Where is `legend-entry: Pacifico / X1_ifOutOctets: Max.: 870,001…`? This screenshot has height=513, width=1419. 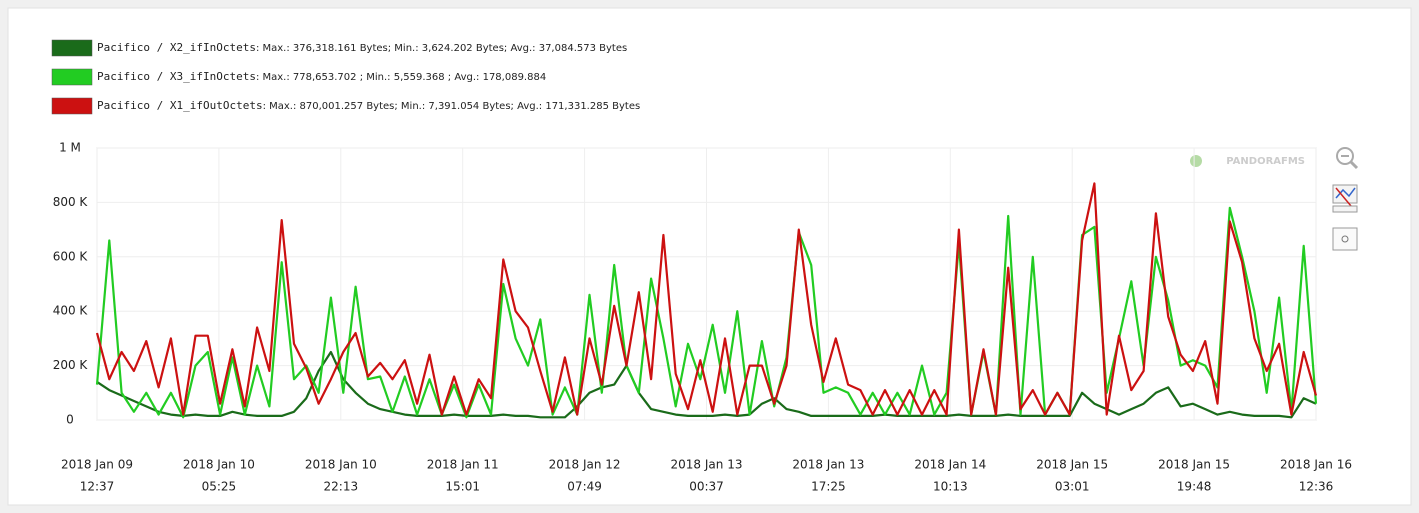
legend-entry: Pacifico / X1_ifOutOctets: Max.: 870,001… is located at coordinates (368, 105).